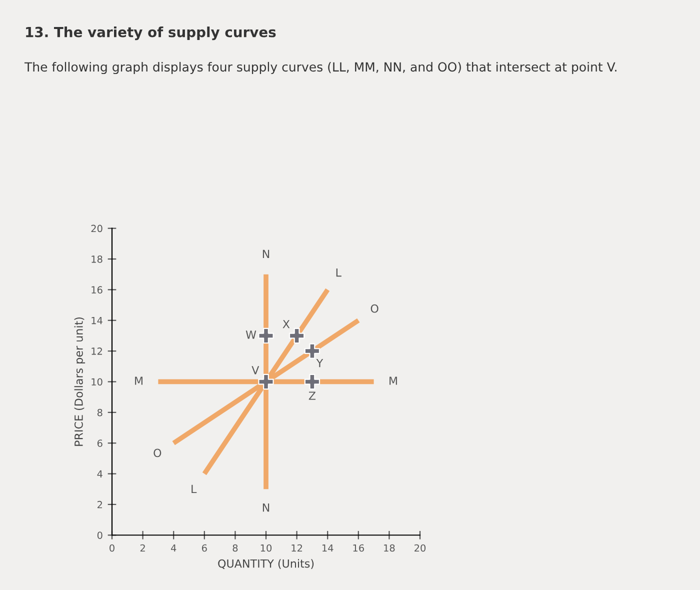  I want to click on x-tick-label: 10, so click(266, 548).